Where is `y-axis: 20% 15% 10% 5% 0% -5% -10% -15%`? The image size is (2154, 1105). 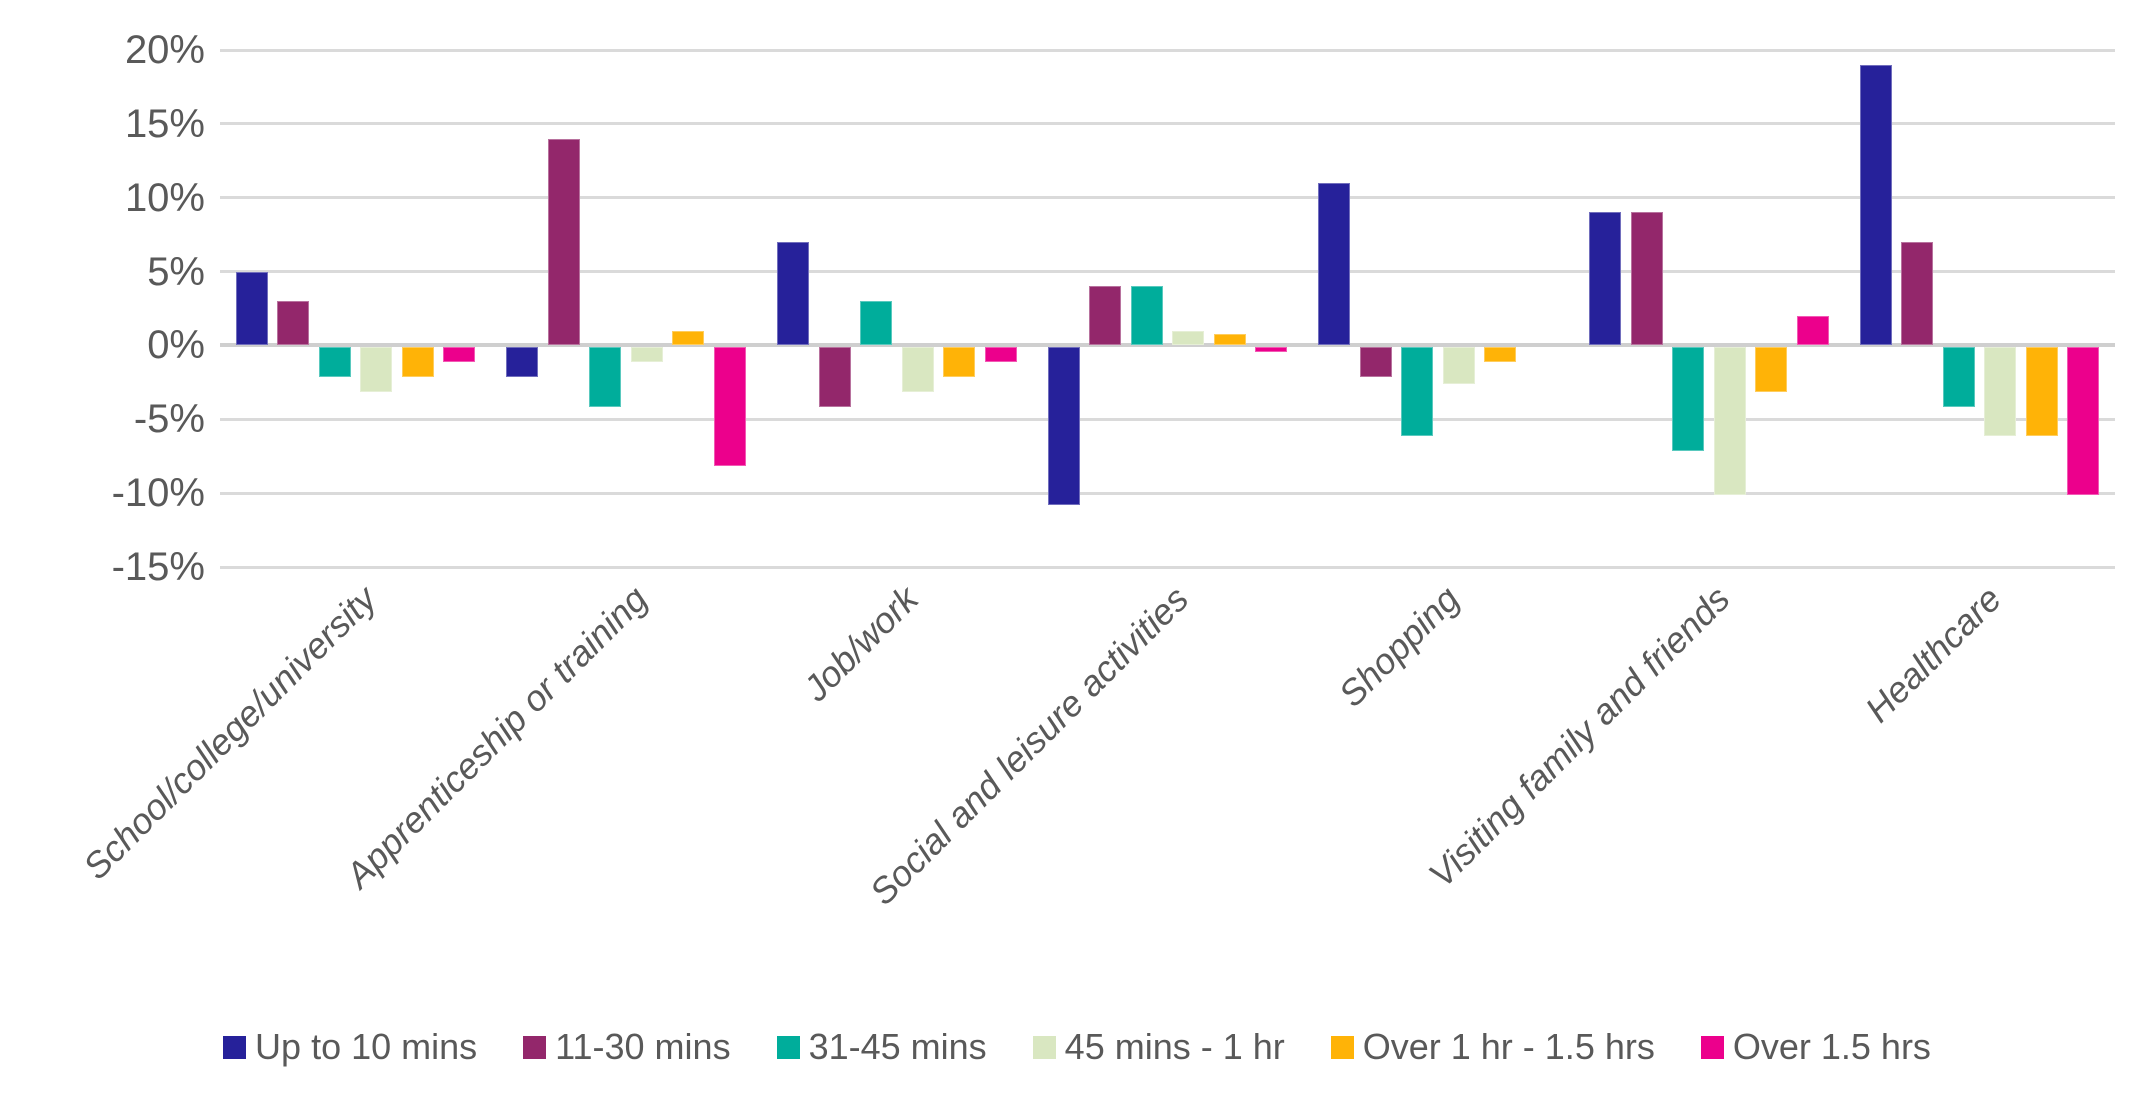 y-axis: 20% 15% 10% 5% 0% -5% -10% -15% is located at coordinates (102, 308).